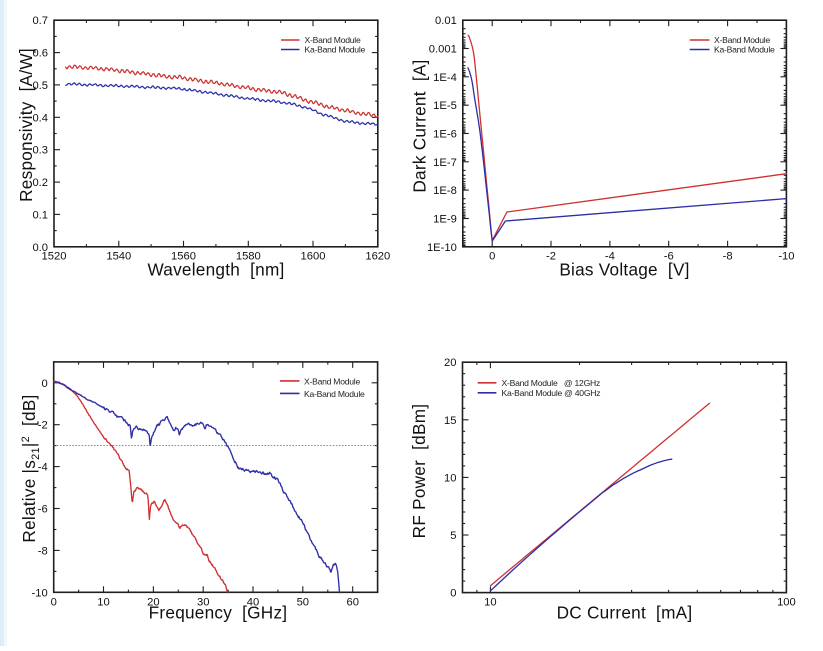 Image resolution: width=823 pixels, height=651 pixels. What do you see at coordinates (551, 393) in the screenshot?
I see `svg-text: Ka-Band Module @ 40GHz` at bounding box center [551, 393].